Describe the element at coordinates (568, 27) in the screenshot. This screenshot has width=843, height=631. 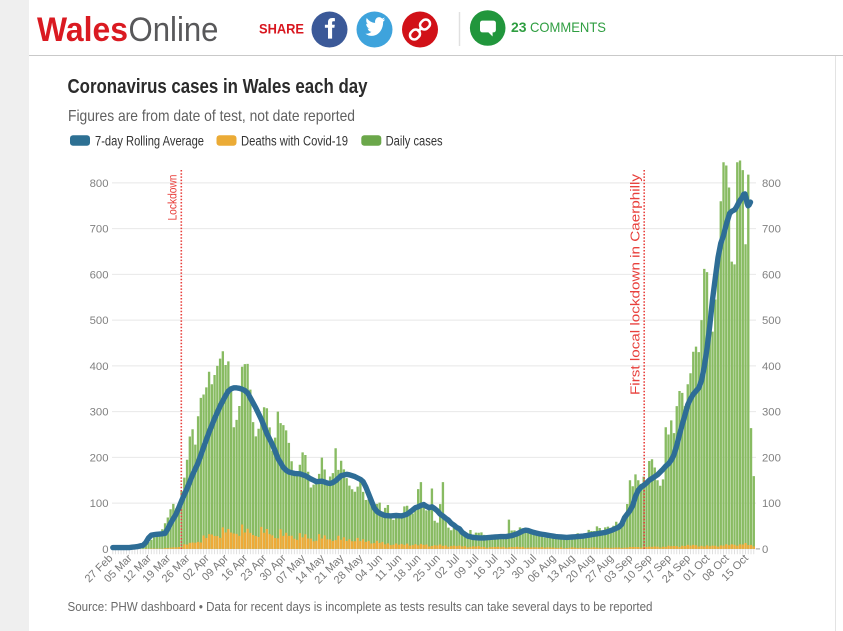
I see `svg-text: COMMENTS` at that location.